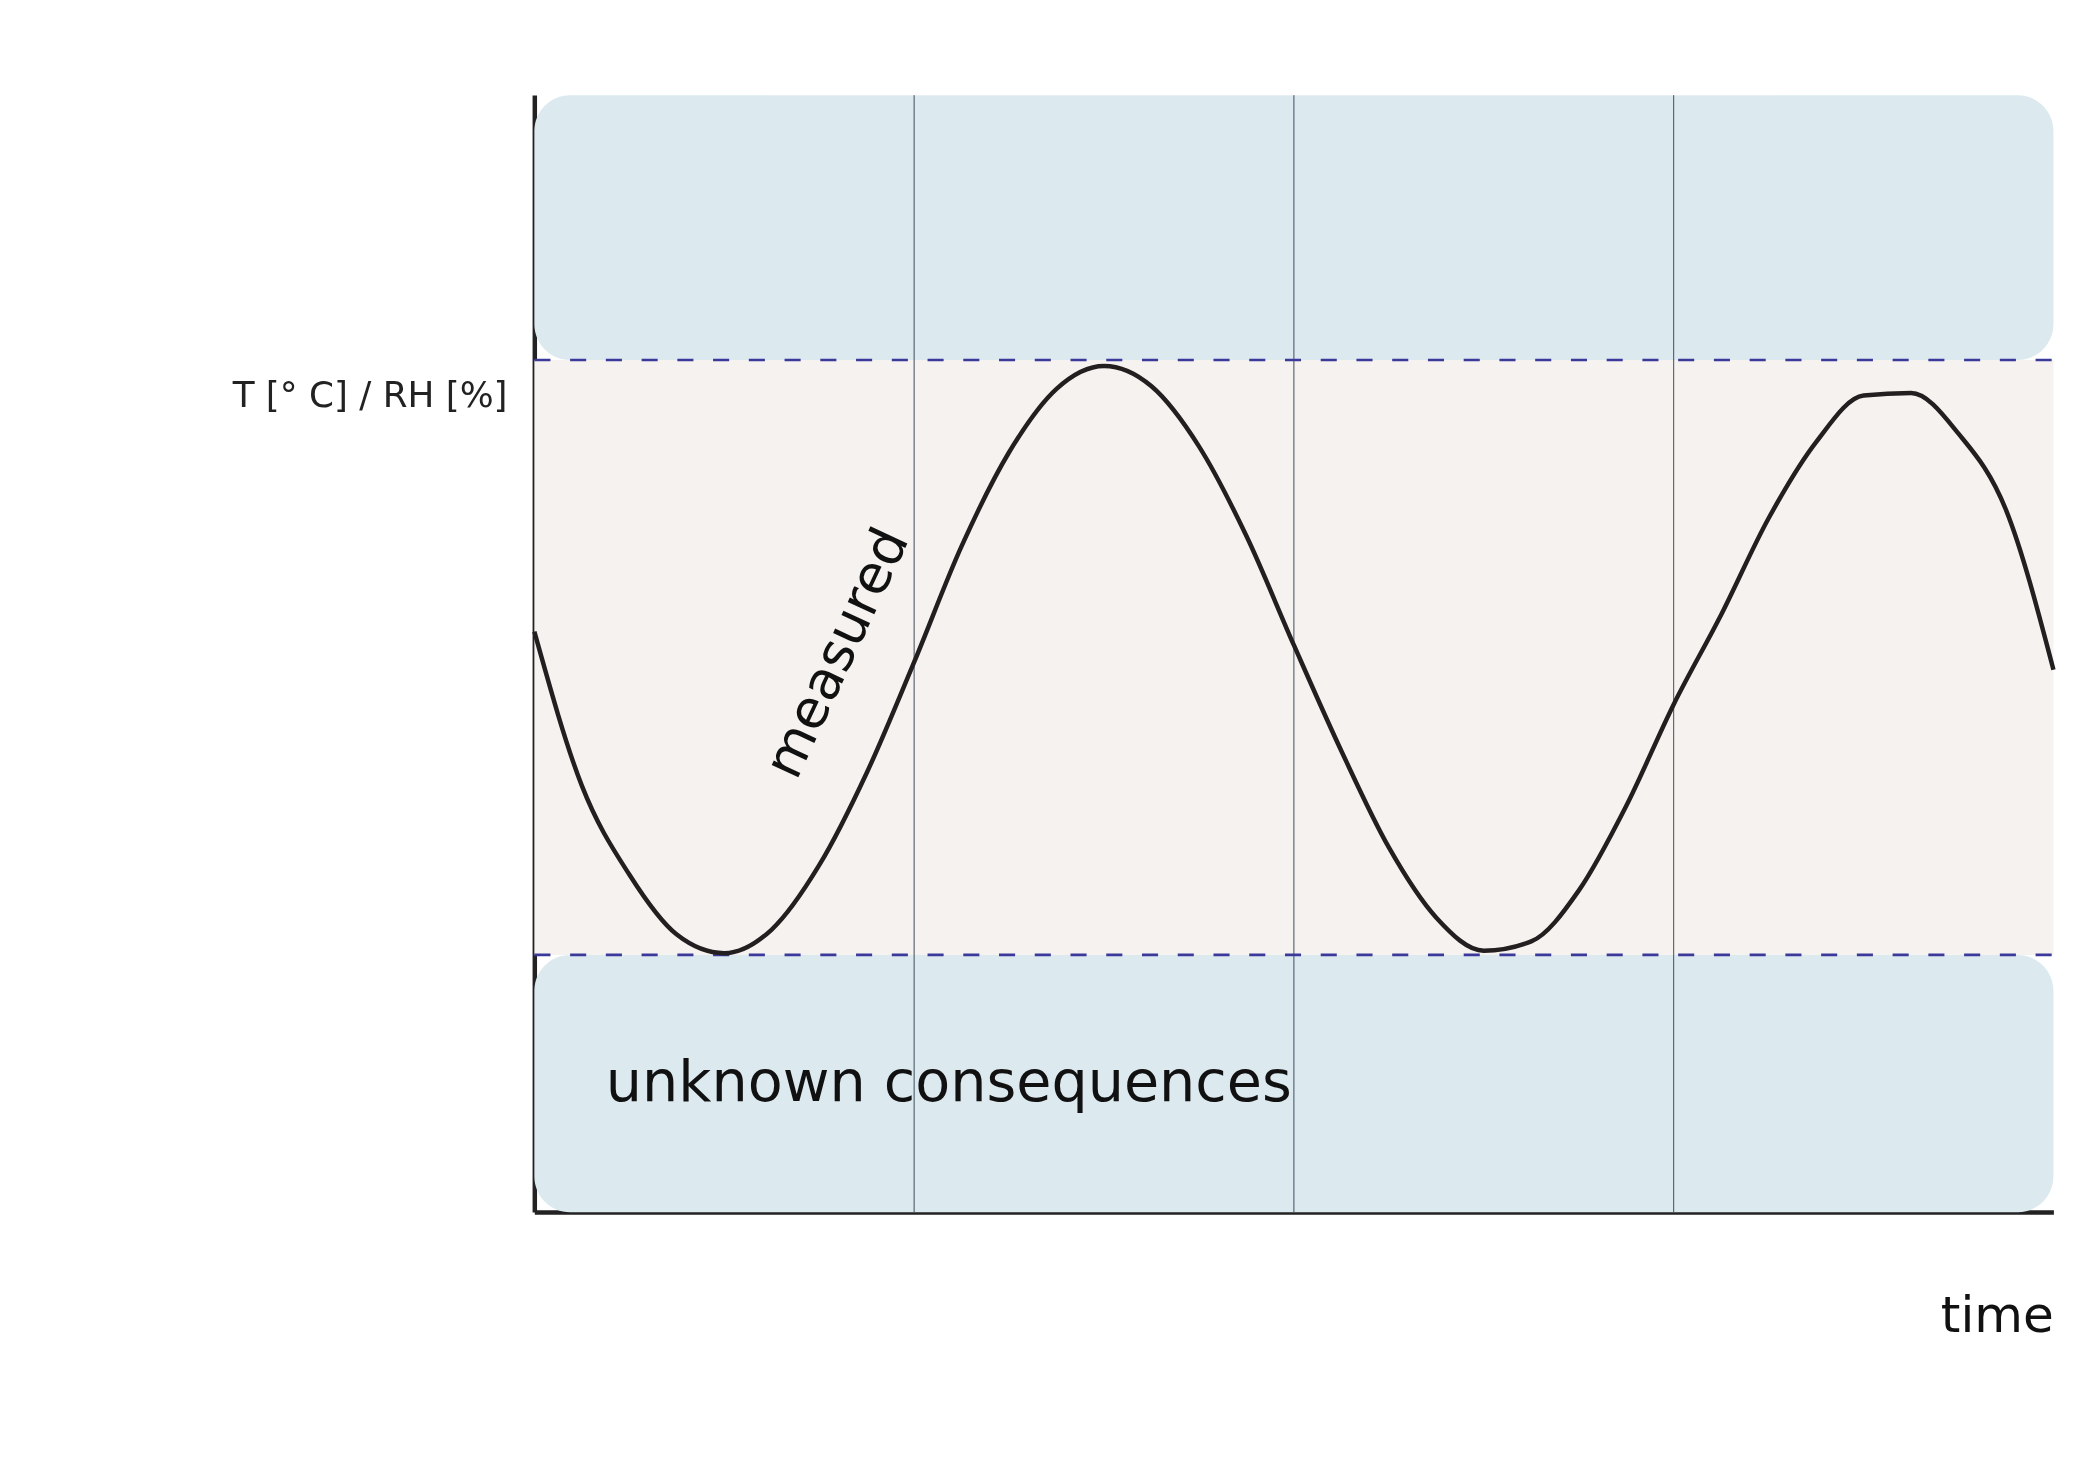  I want to click on y-axis-title: T [° C] / RH [%], so click(369, 395).